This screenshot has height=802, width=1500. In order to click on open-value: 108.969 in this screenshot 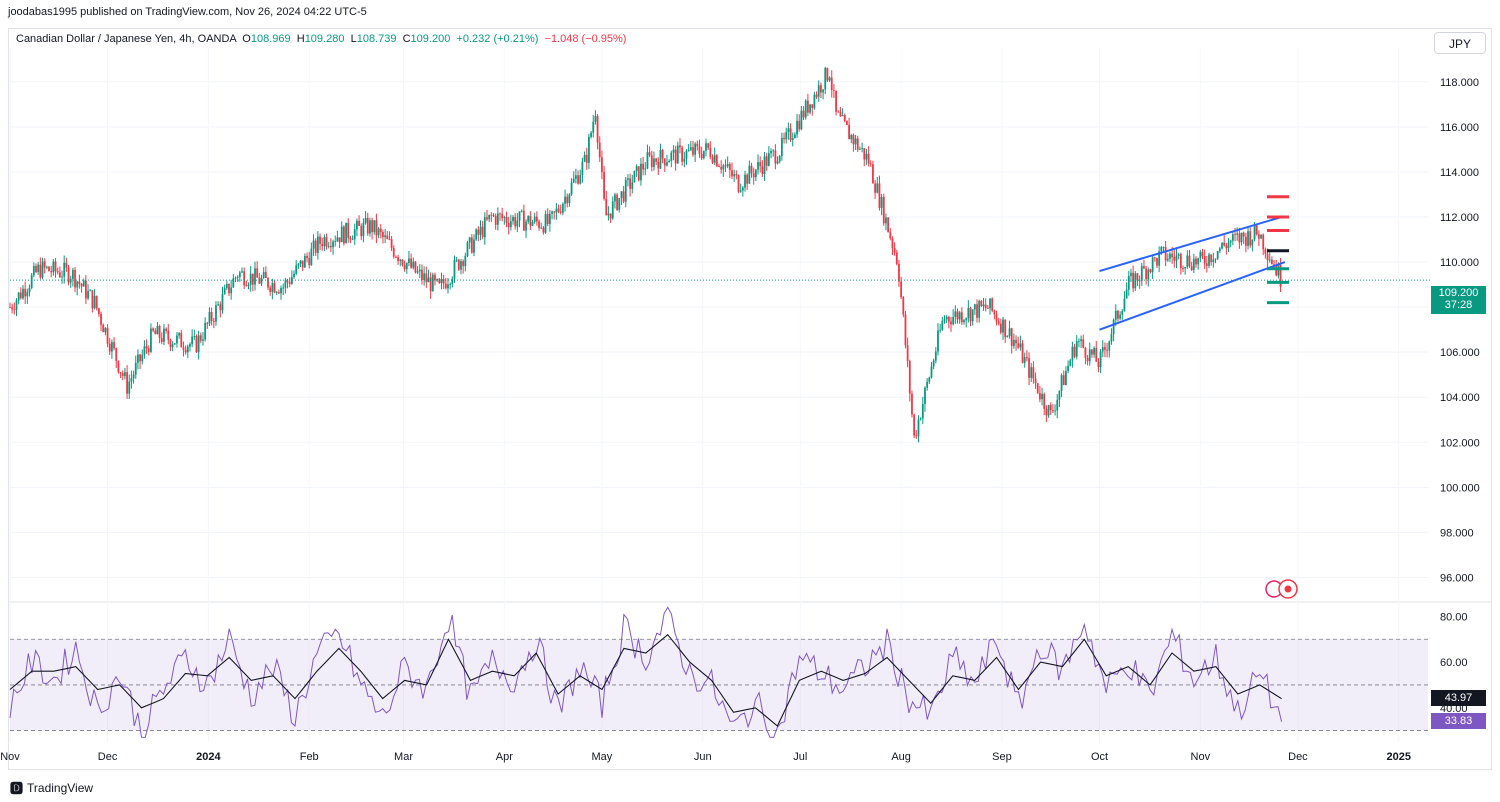, I will do `click(270, 39)`.